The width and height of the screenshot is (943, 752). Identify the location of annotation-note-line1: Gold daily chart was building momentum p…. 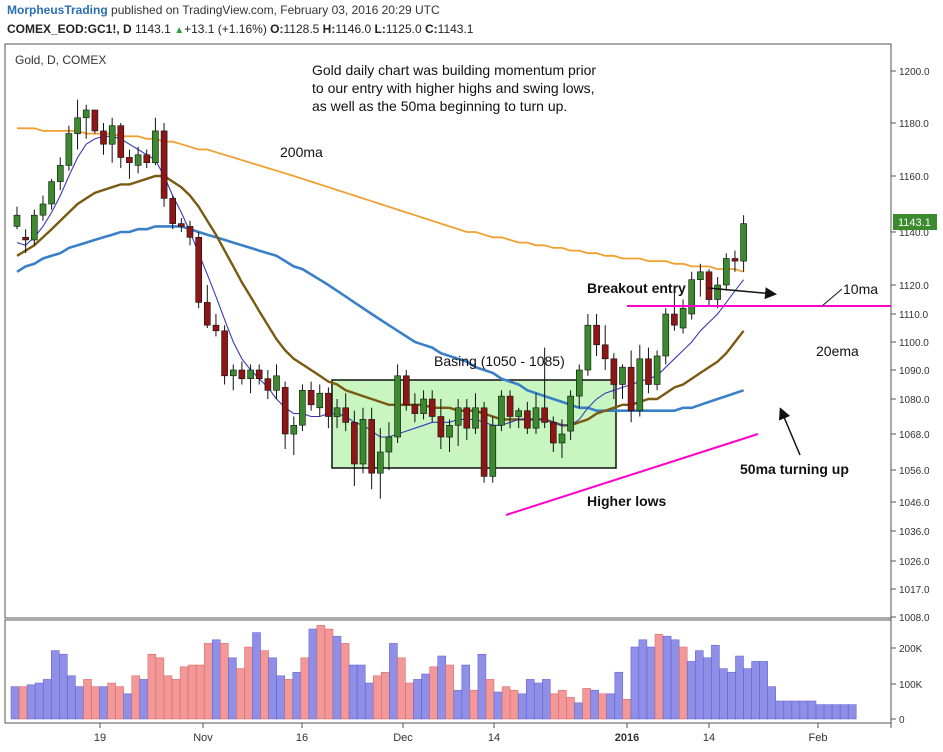
(454, 70).